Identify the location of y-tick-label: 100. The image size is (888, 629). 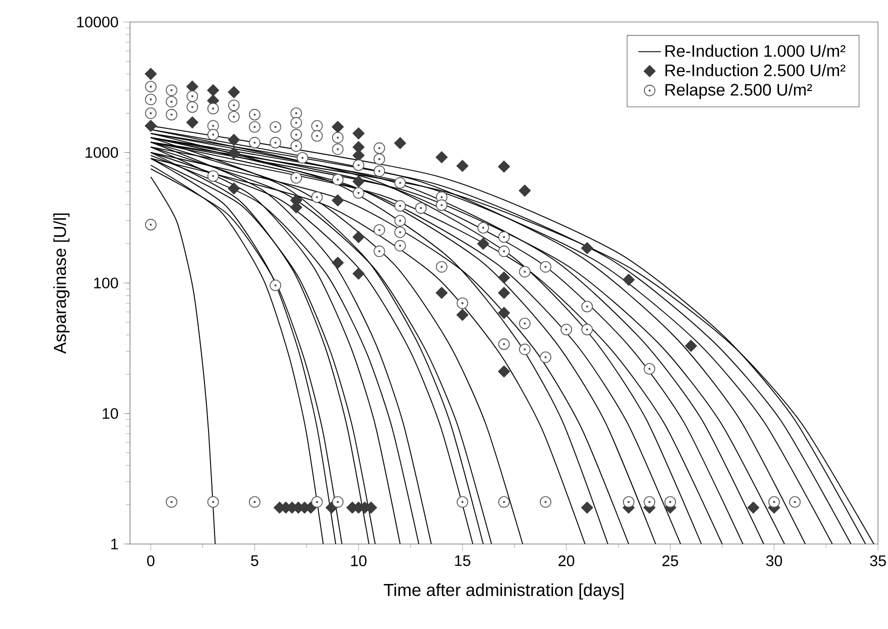
(106, 283).